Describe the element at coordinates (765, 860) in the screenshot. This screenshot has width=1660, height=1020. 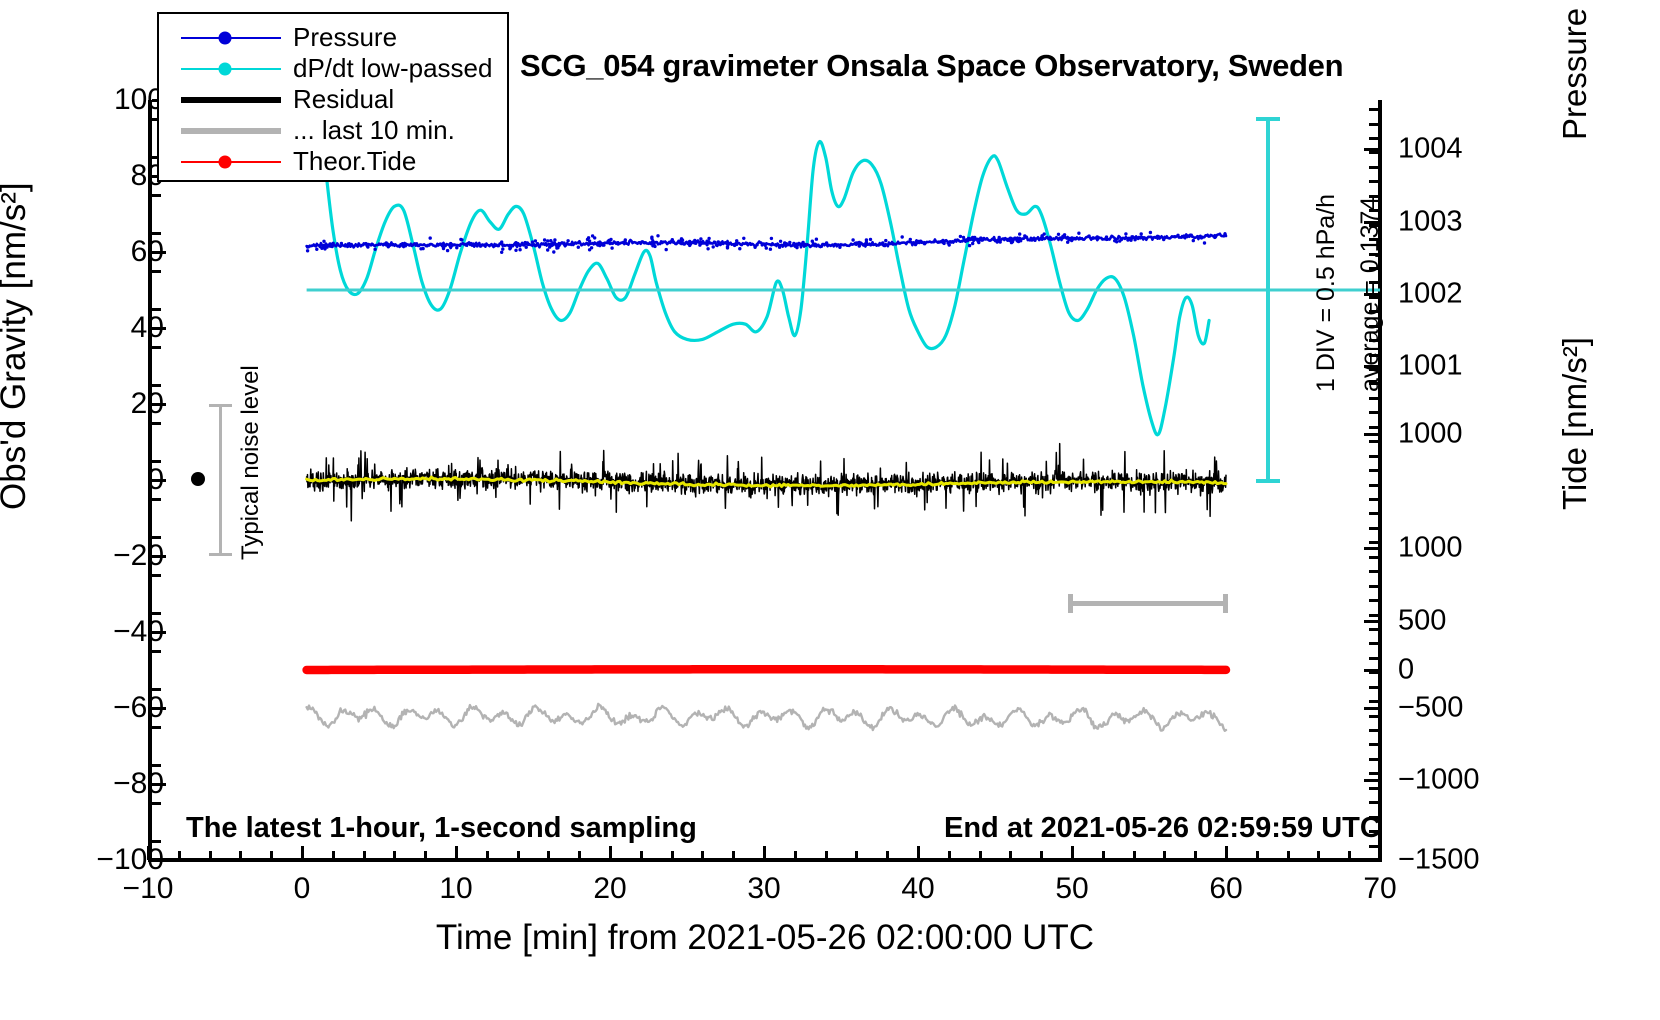
I see `axis-line-bottom` at that location.